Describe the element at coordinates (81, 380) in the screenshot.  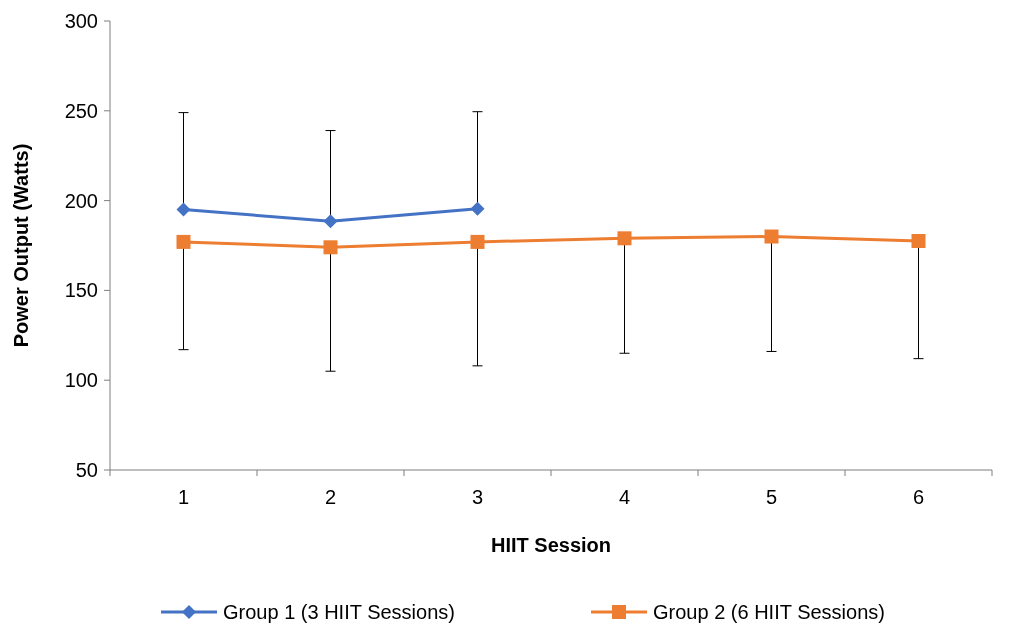
I see `y-tick-label: 100` at that location.